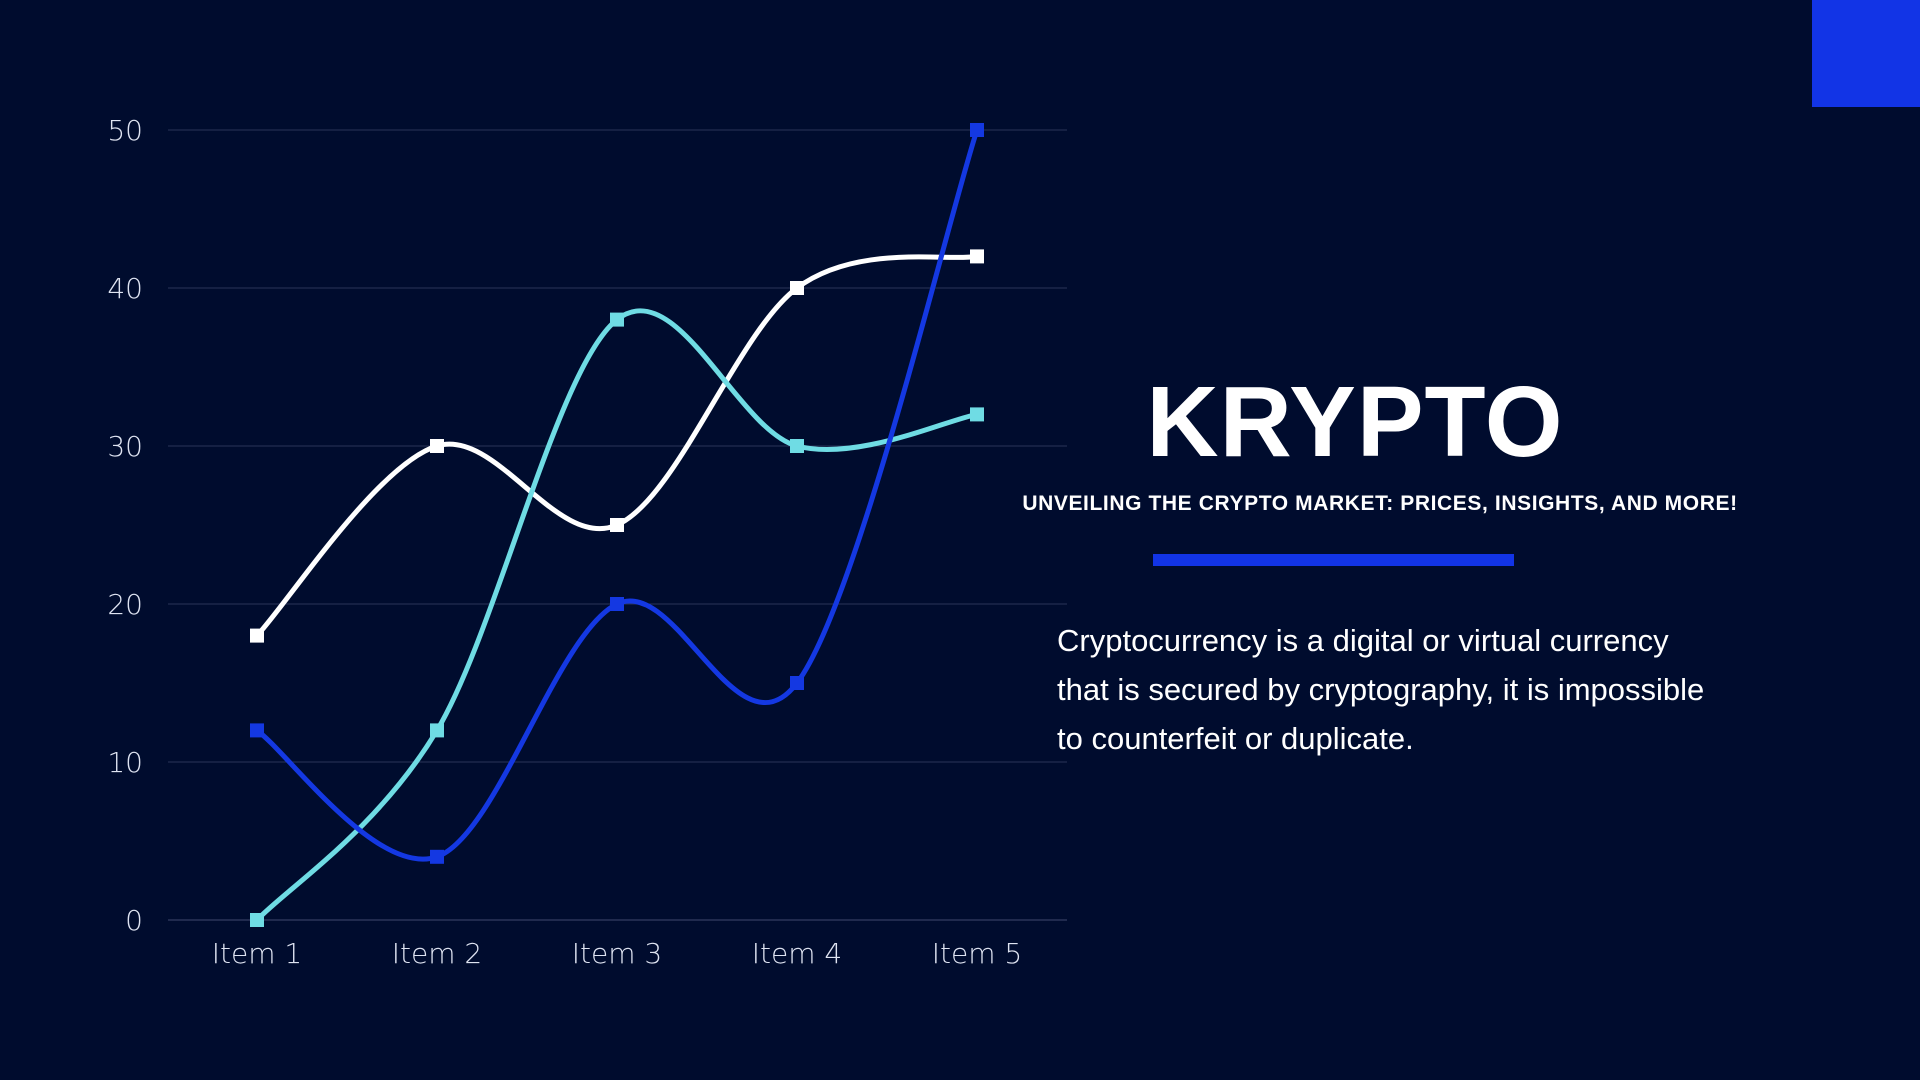 Image resolution: width=1920 pixels, height=1080 pixels. I want to click on y-tick-label-20: 20, so click(125, 604).